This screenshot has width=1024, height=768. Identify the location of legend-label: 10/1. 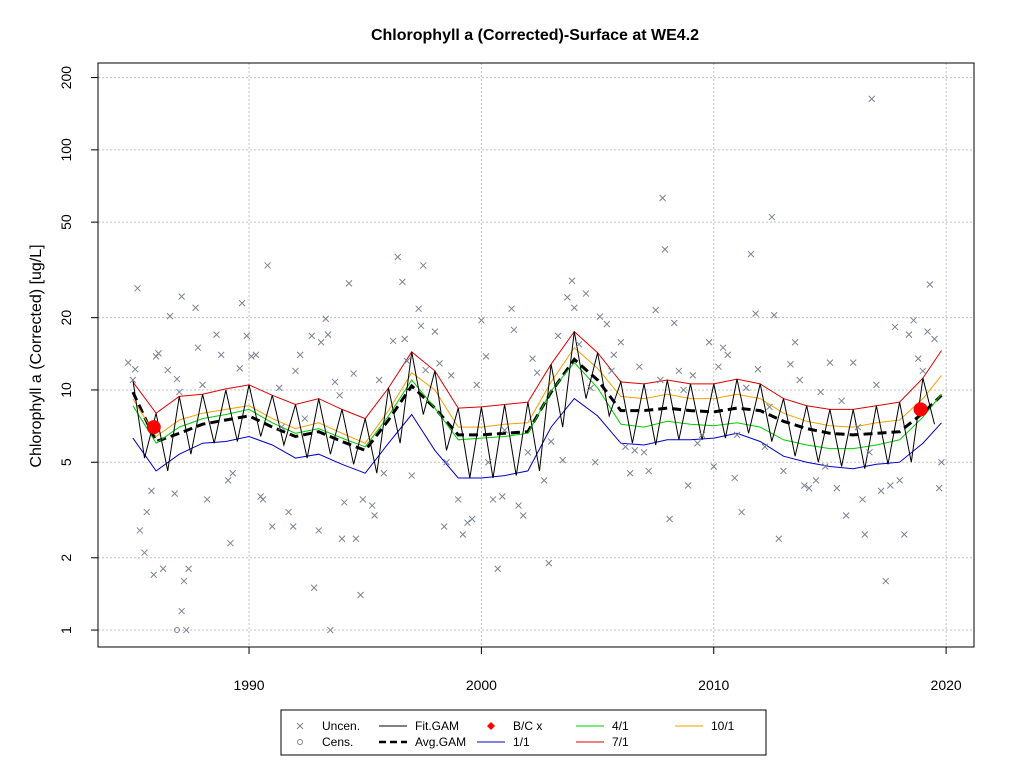
(723, 726).